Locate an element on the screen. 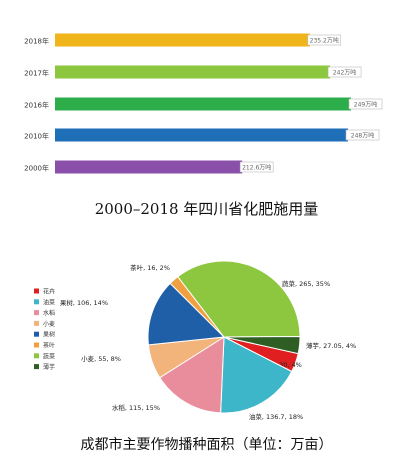  legend-entry: 水稻 is located at coordinates (49, 313).